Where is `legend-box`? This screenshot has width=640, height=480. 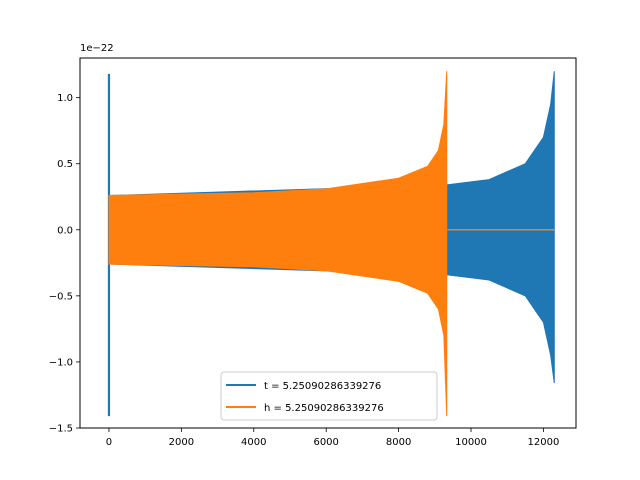 legend-box is located at coordinates (329, 396).